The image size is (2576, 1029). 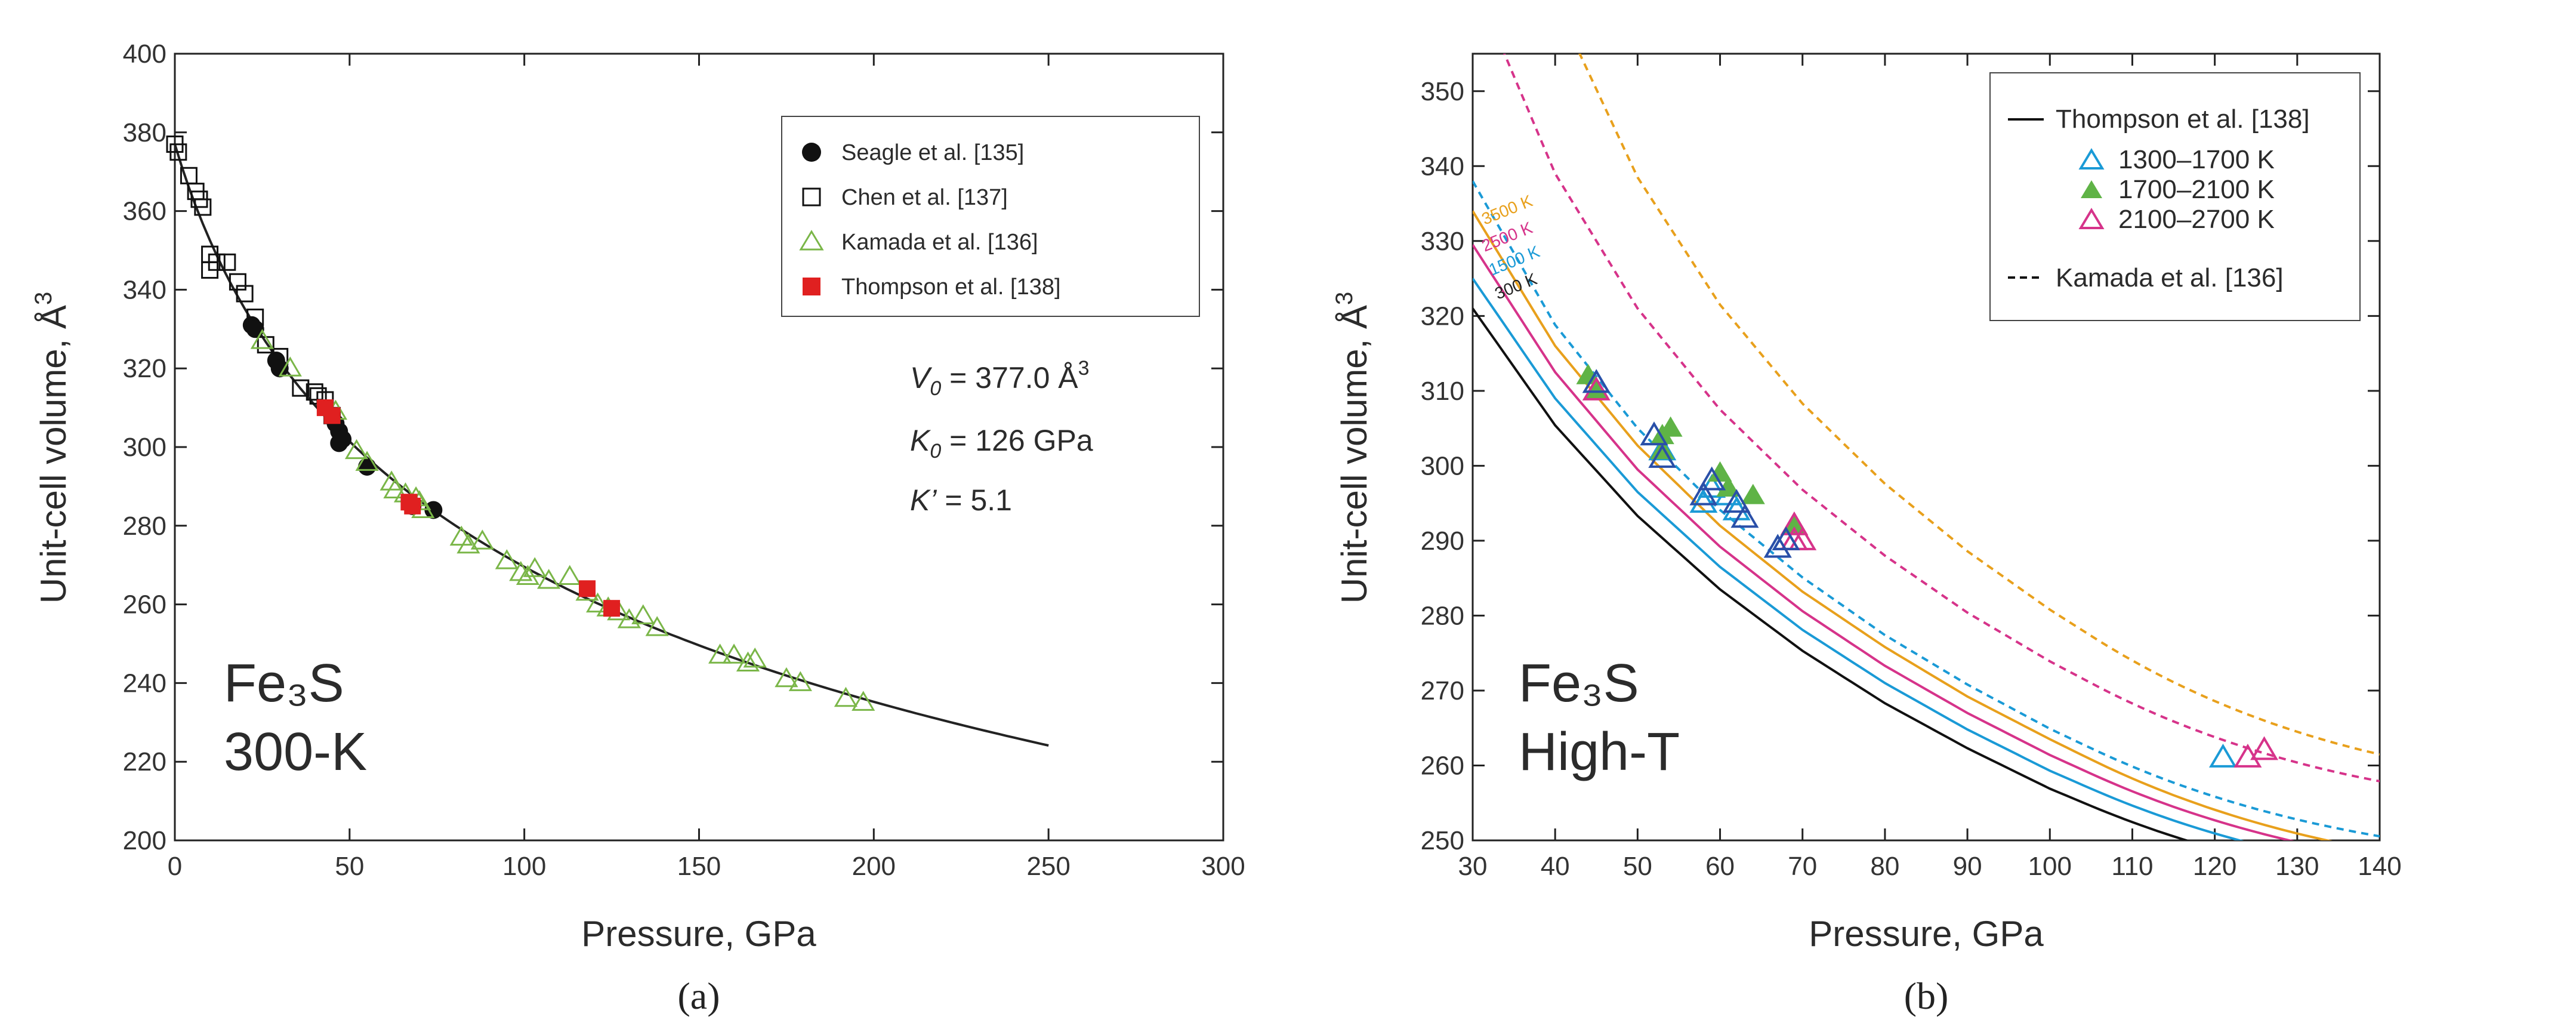 What do you see at coordinates (1927, 565) in the screenshot?
I see `data-points-b` at bounding box center [1927, 565].